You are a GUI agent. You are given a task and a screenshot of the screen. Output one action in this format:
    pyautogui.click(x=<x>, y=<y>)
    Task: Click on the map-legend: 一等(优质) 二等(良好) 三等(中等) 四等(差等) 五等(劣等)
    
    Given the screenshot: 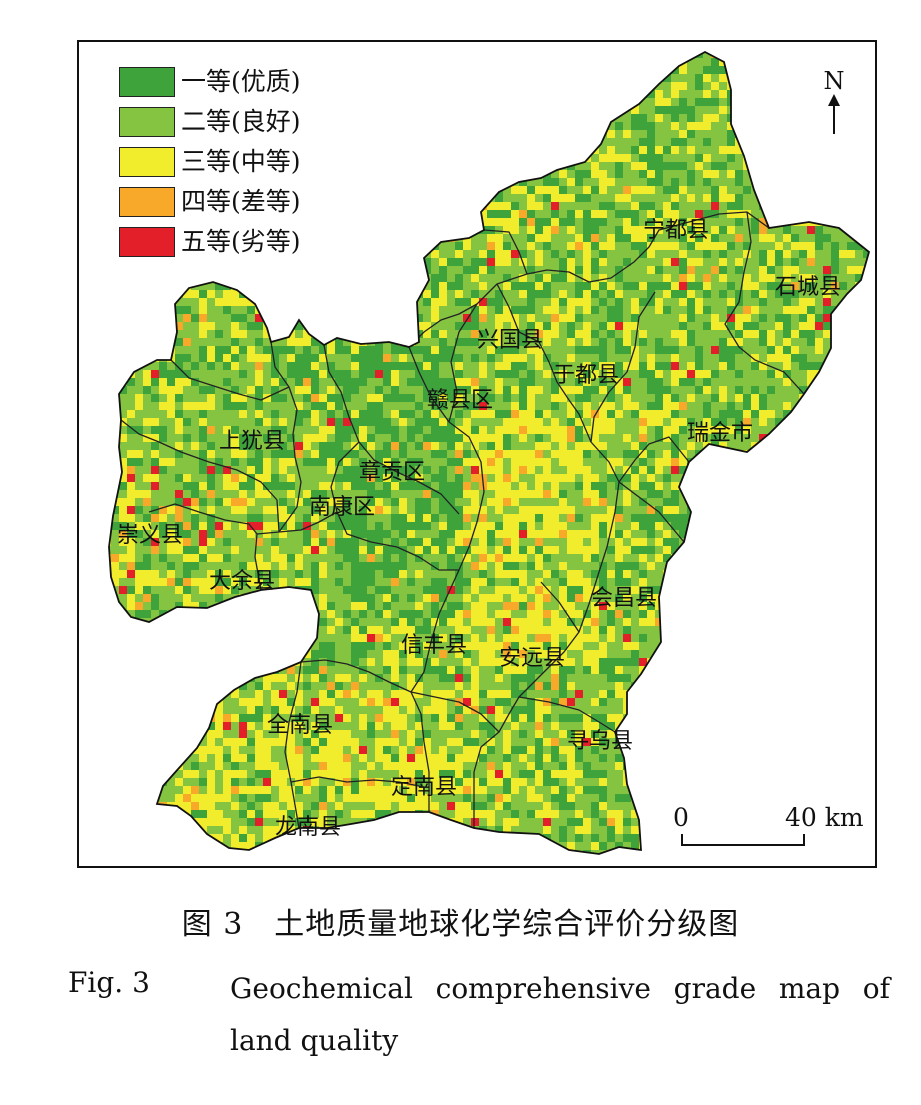 What is the action you would take?
    pyautogui.click(x=210, y=162)
    